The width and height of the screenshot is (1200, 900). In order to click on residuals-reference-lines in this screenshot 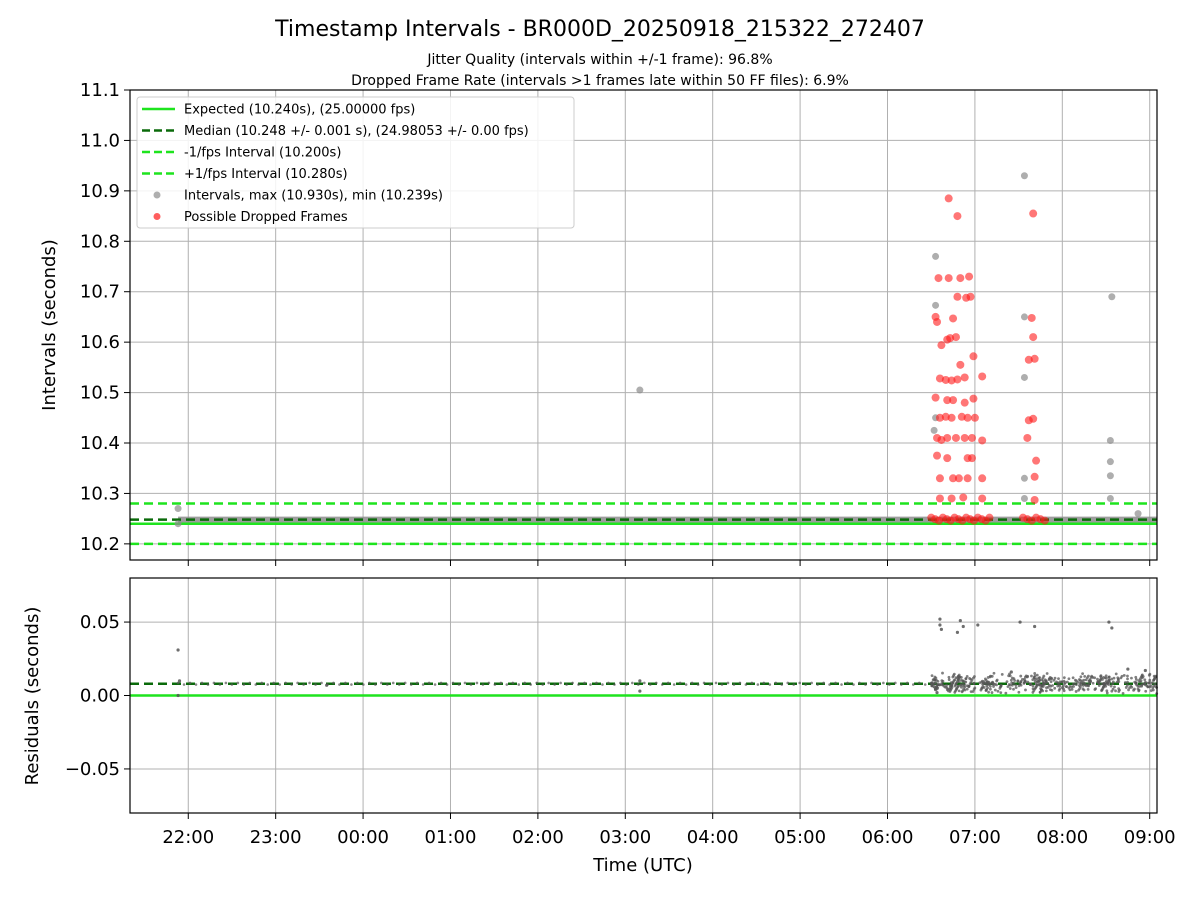, I will do `click(643, 689)`.